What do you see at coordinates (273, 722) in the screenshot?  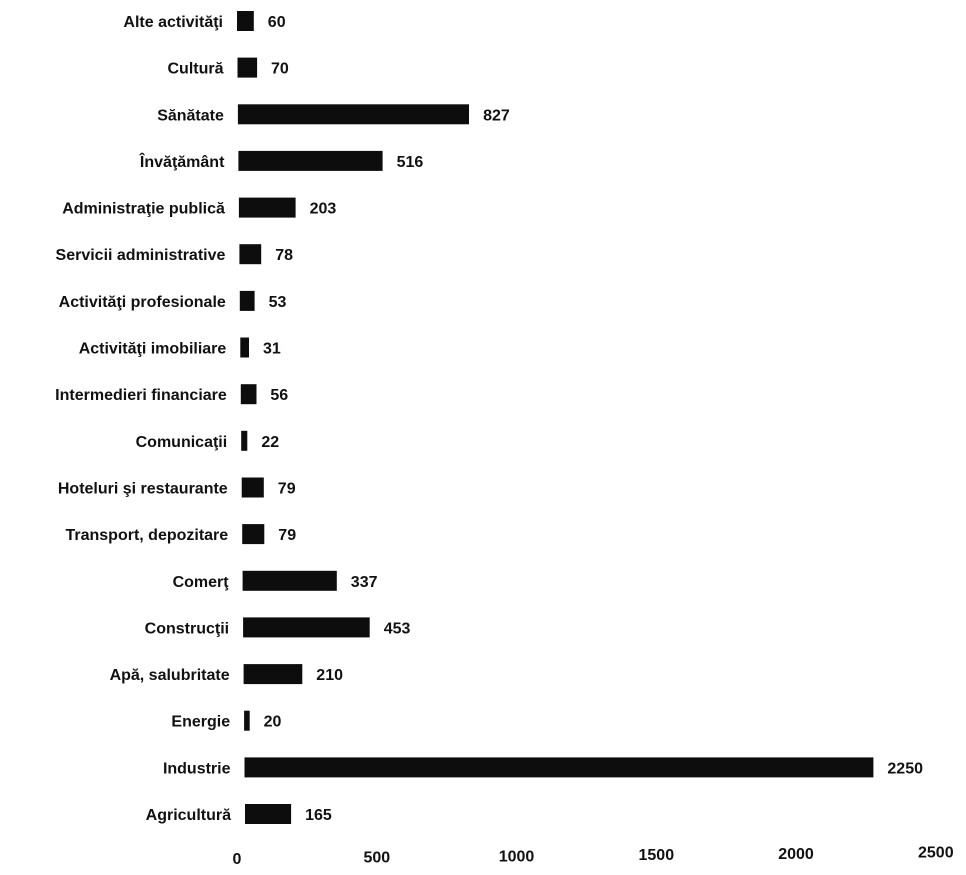 I see `value-label: 20` at bounding box center [273, 722].